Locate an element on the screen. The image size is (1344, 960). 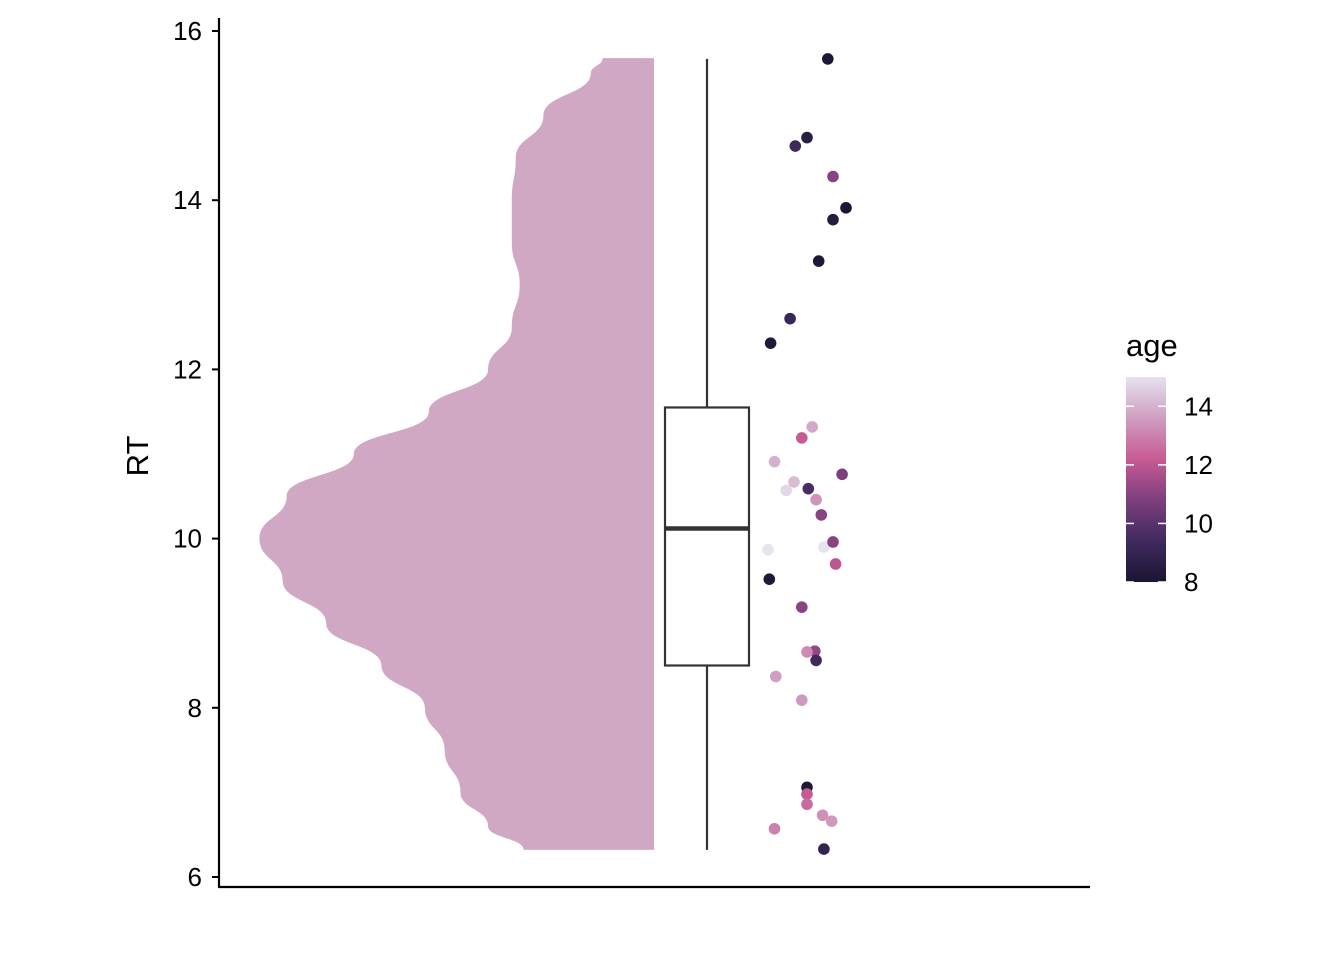
box-iqr is located at coordinates (707, 536).